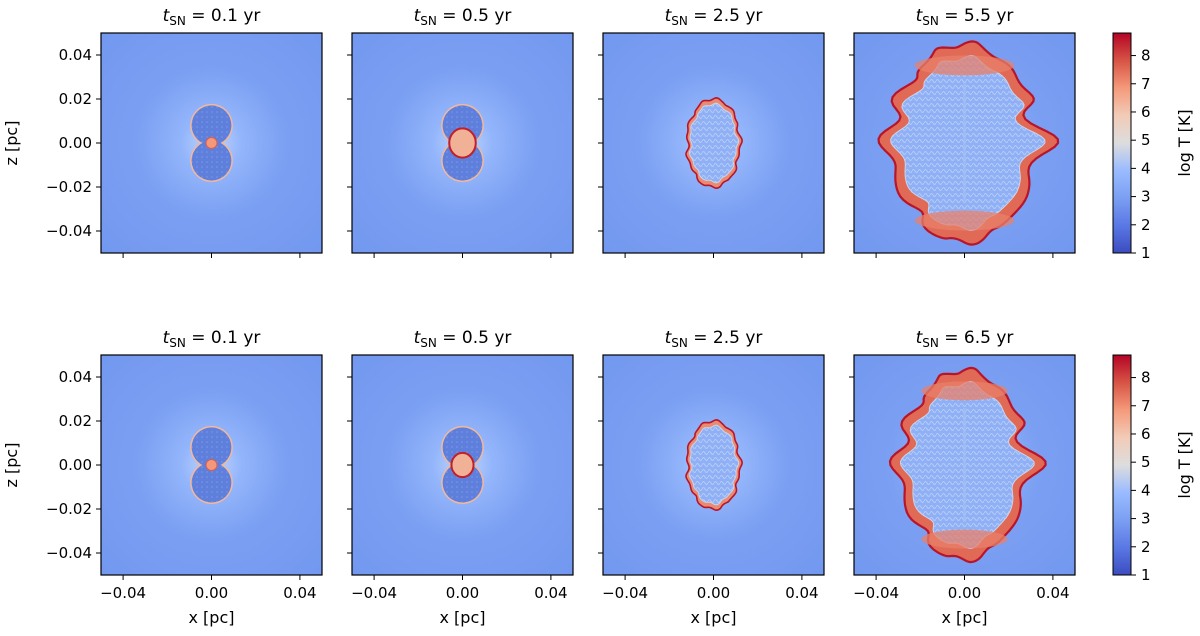 The image size is (1200, 636). I want to click on panel-title: tSN = 6.5 yr, so click(965, 339).